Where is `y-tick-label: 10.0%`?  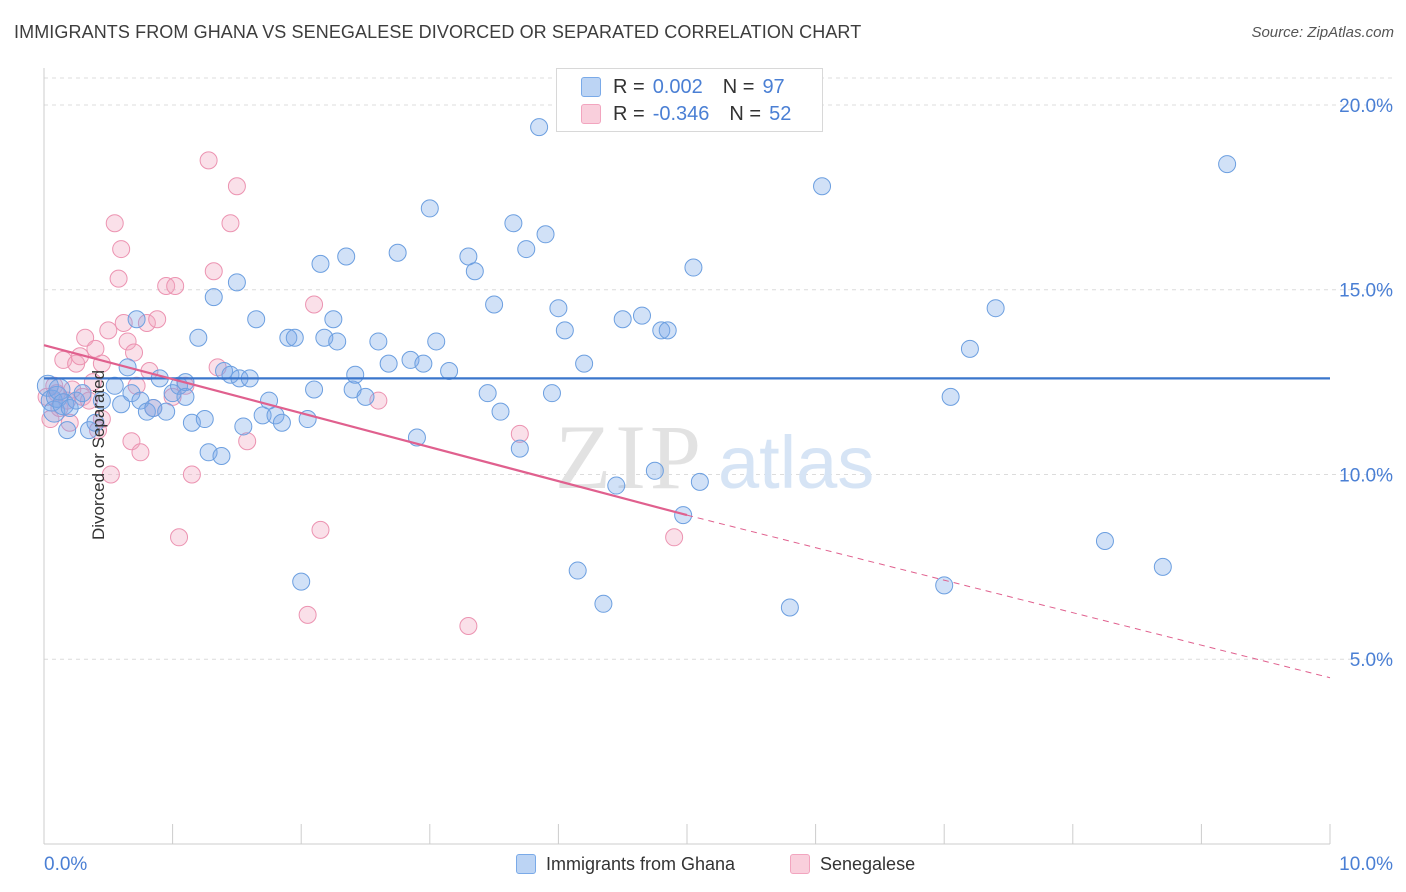
y-tick-label: 10.0% is located at coordinates (1366, 475).